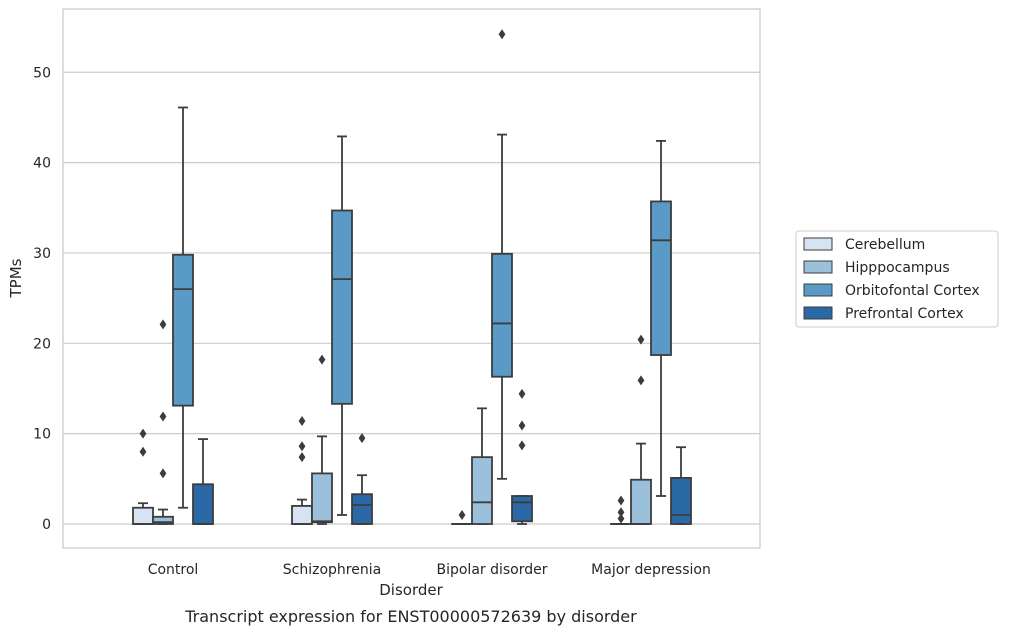 This screenshot has width=1009, height=634. I want to click on x-axis-label: Disorder, so click(411, 590).